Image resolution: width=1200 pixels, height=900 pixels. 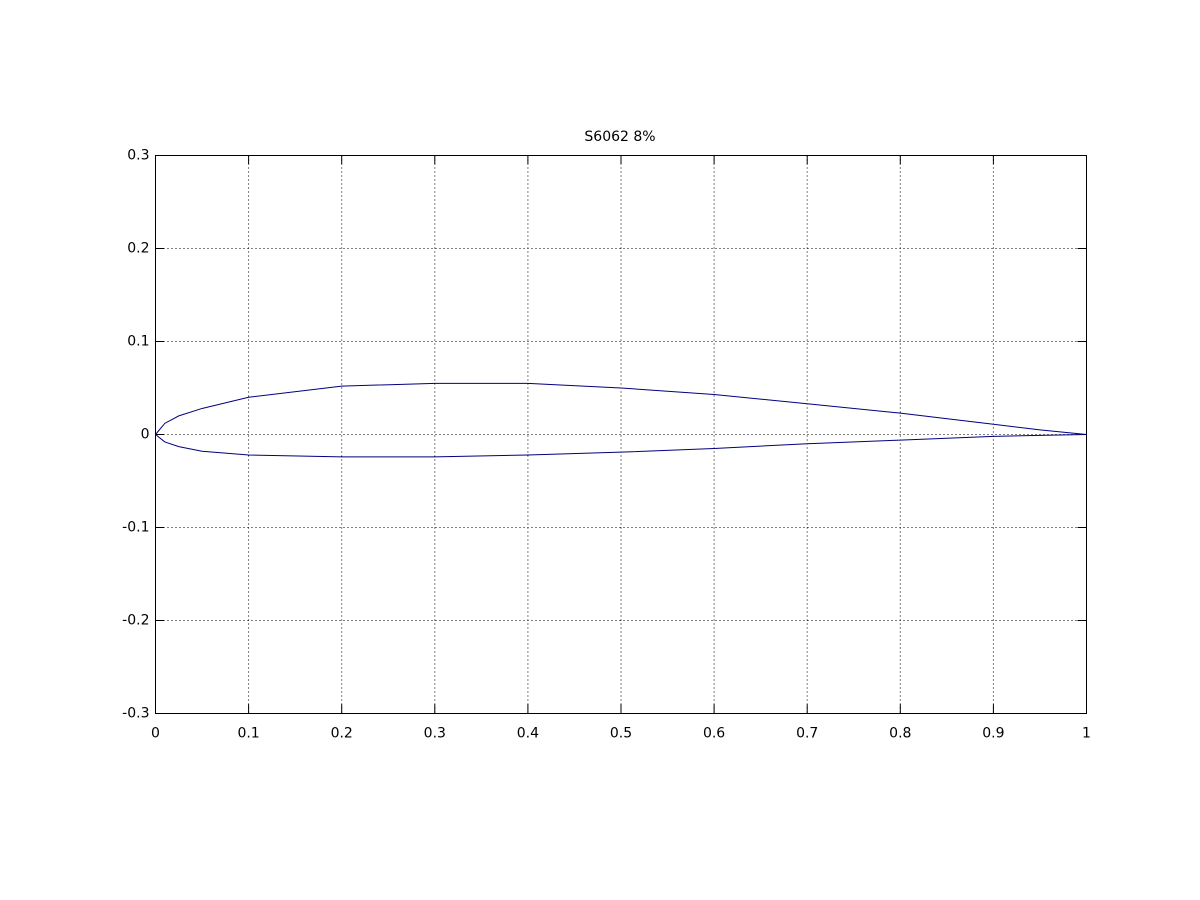 What do you see at coordinates (993, 734) in the screenshot?
I see `x-tick-label: 0.9` at bounding box center [993, 734].